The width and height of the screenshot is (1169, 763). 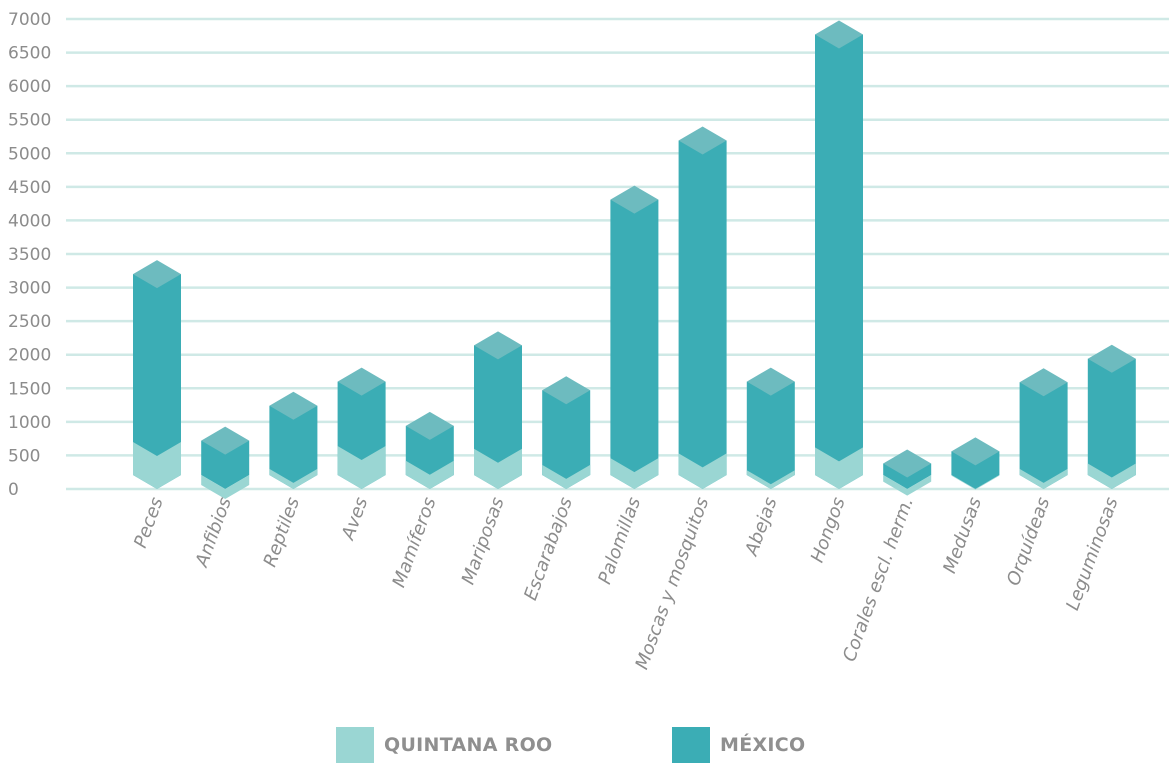 What do you see at coordinates (29, 389) in the screenshot?
I see `y-tick-label: 1500` at bounding box center [29, 389].